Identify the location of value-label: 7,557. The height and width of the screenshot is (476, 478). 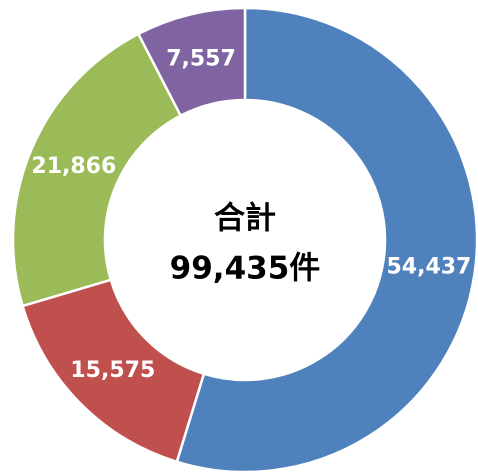
(201, 58).